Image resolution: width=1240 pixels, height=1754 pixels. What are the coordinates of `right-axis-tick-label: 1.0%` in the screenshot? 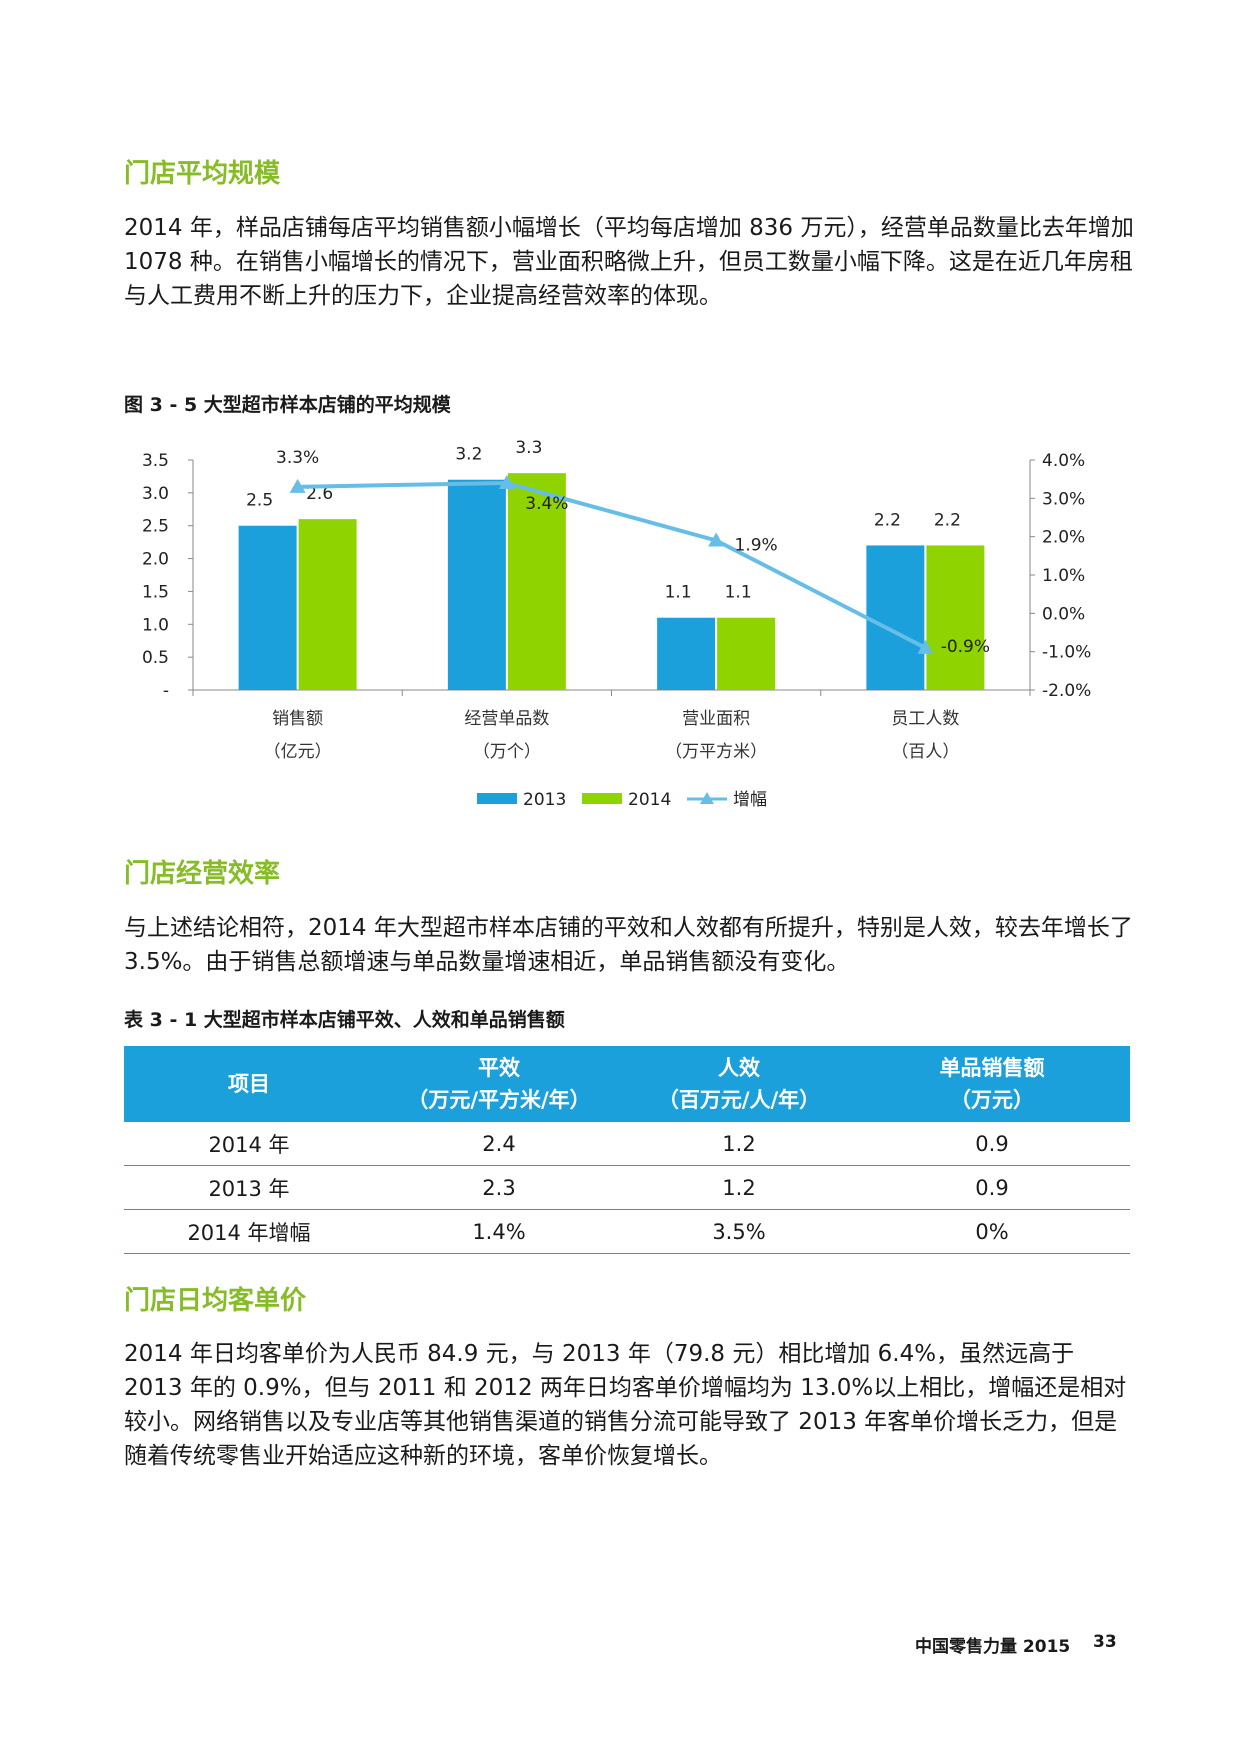 It's located at (1063, 576).